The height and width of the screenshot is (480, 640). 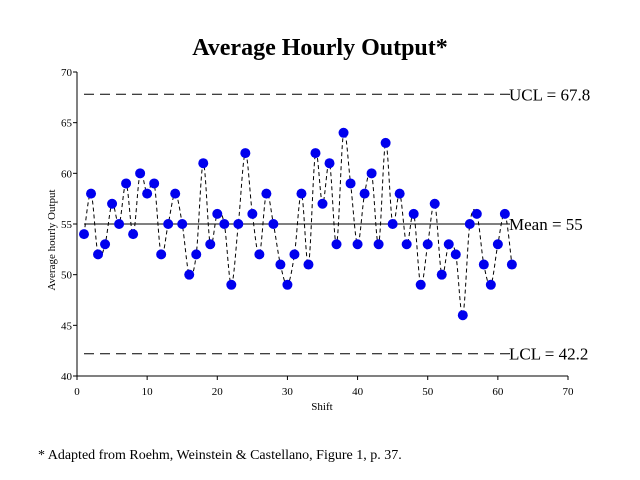 I want to click on y-tick-label: 40, so click(x=67, y=377).